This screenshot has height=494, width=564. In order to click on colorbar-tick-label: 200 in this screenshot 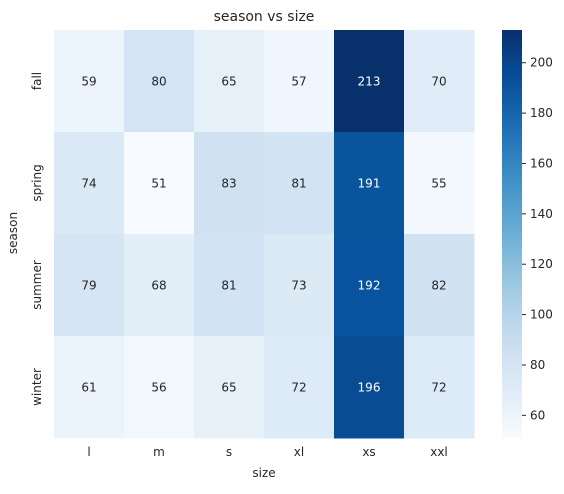, I will do `click(541, 63)`.